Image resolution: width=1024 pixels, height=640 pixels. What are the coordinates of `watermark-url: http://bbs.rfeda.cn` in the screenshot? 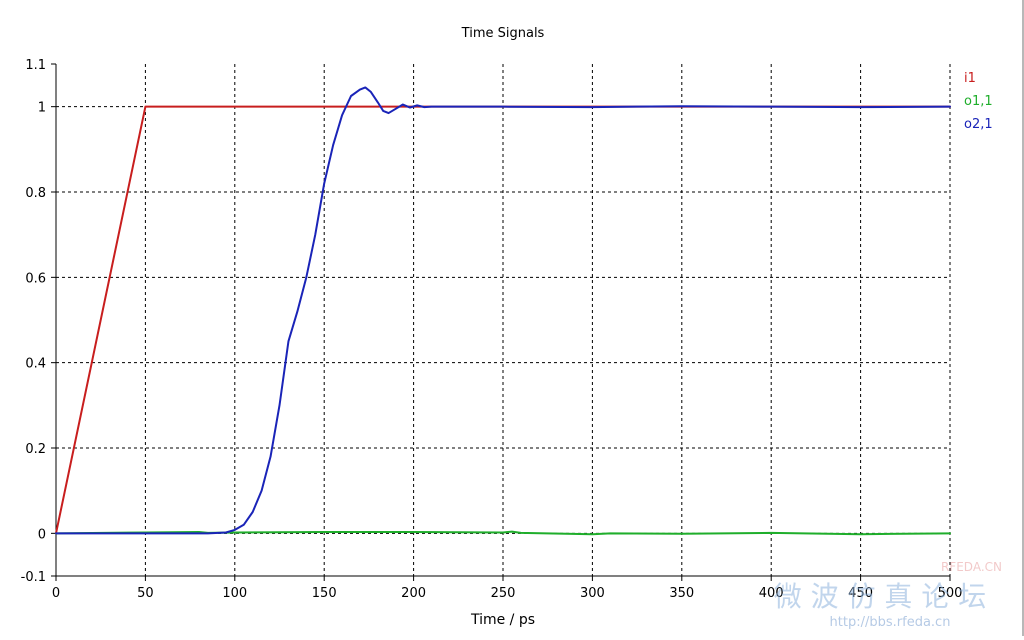 It's located at (890, 622).